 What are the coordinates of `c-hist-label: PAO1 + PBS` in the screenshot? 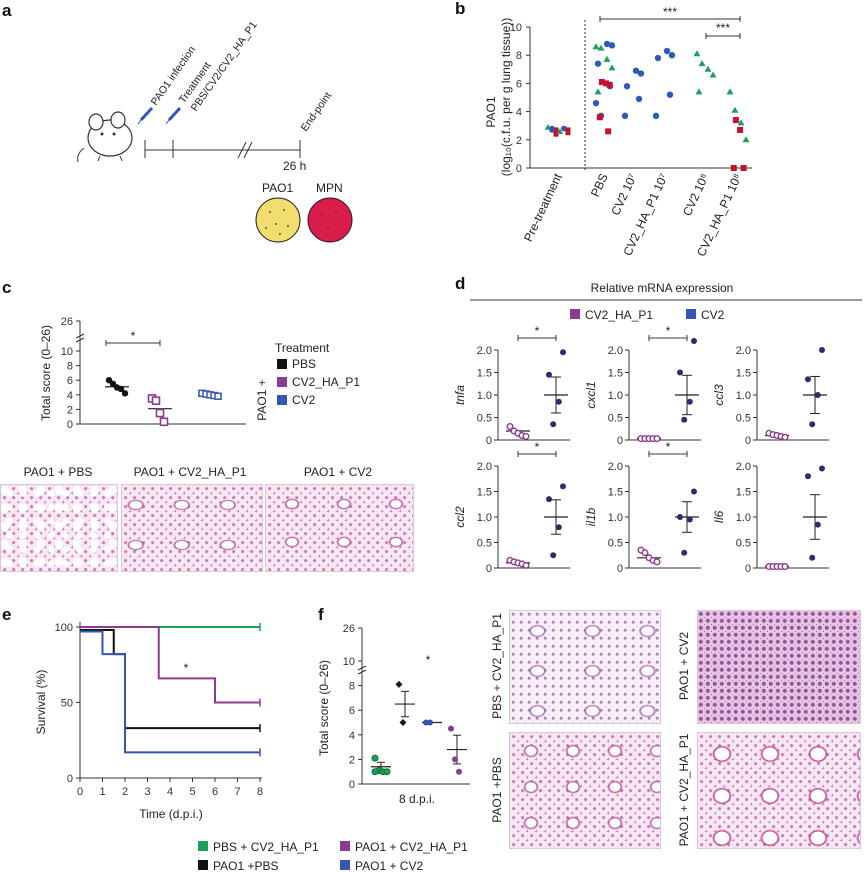 It's located at (58, 472).